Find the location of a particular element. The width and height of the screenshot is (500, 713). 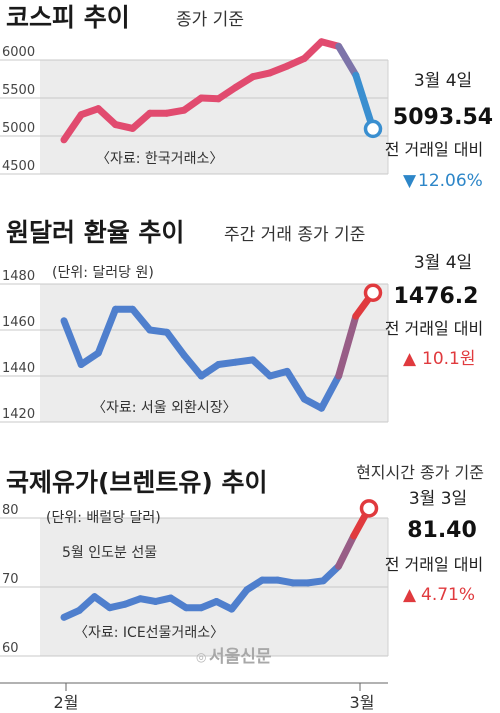

kospi-end-marker is located at coordinates (373, 129).